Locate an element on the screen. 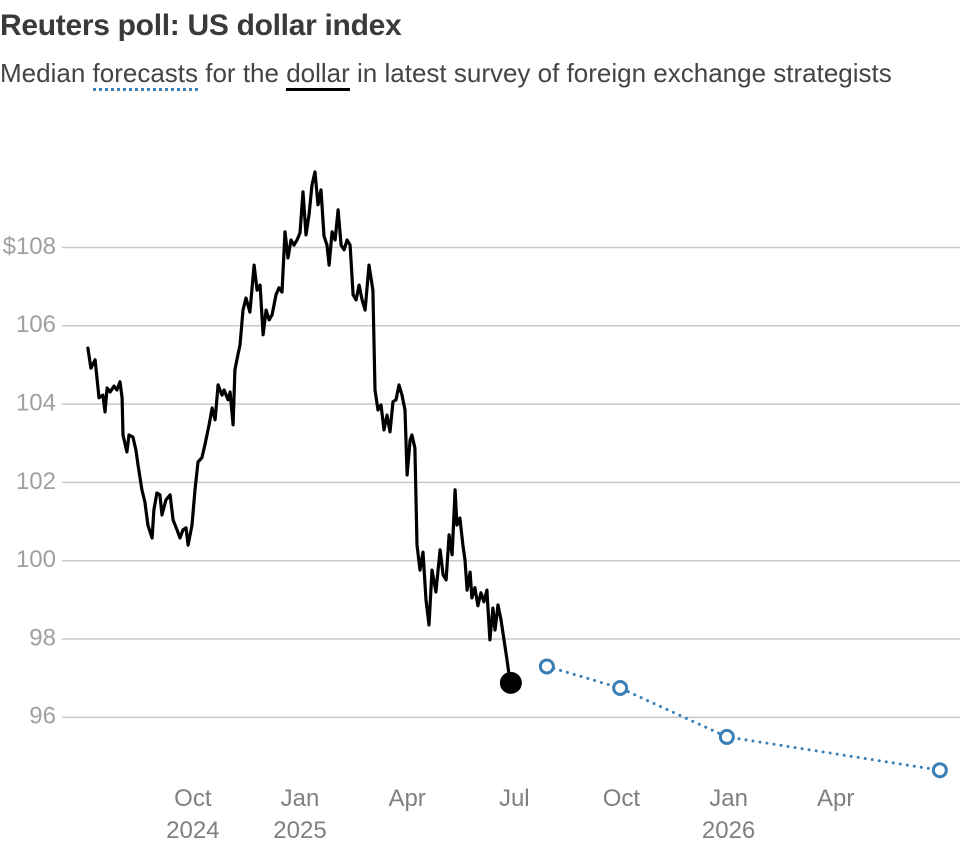  x-tick-label-line: 2024 is located at coordinates (192, 830).